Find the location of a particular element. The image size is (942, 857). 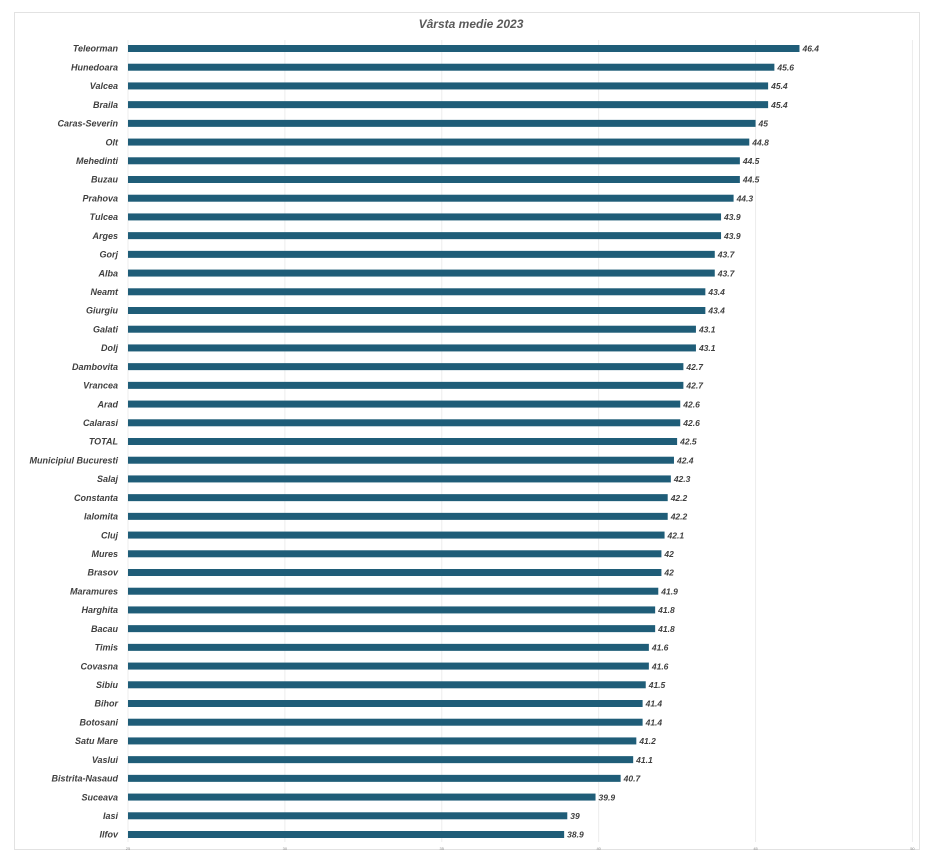

value-label: 40.7 is located at coordinates (632, 779).